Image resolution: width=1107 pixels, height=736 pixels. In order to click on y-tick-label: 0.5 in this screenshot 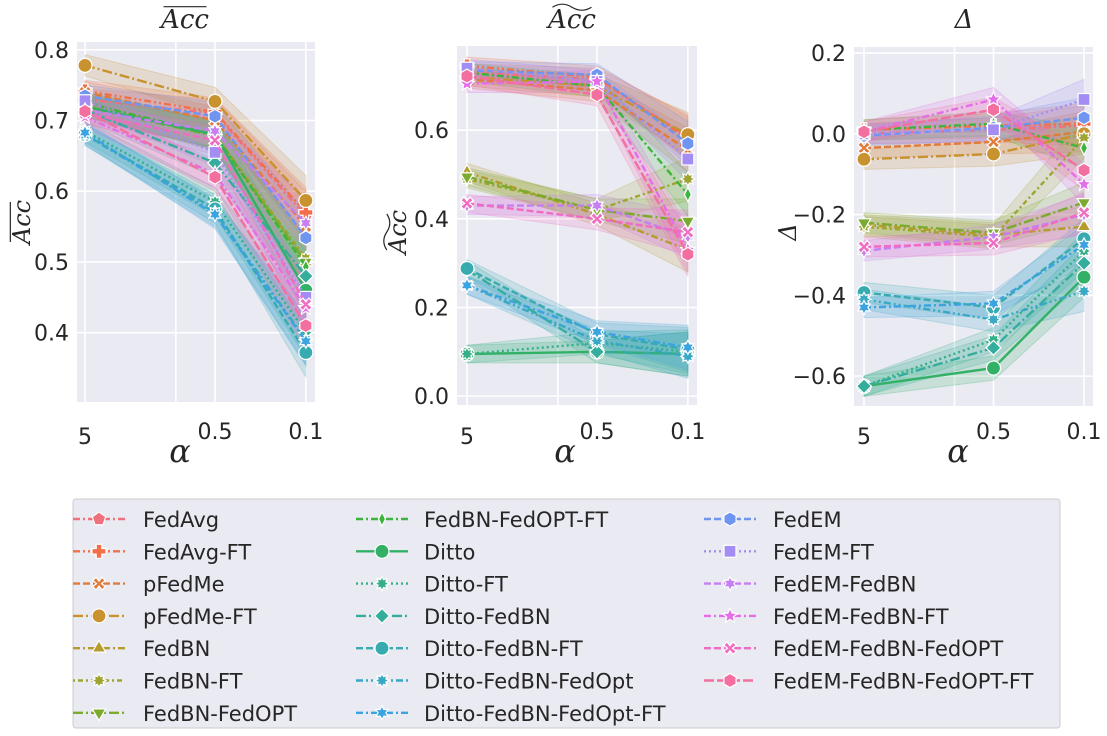, I will do `click(51, 263)`.